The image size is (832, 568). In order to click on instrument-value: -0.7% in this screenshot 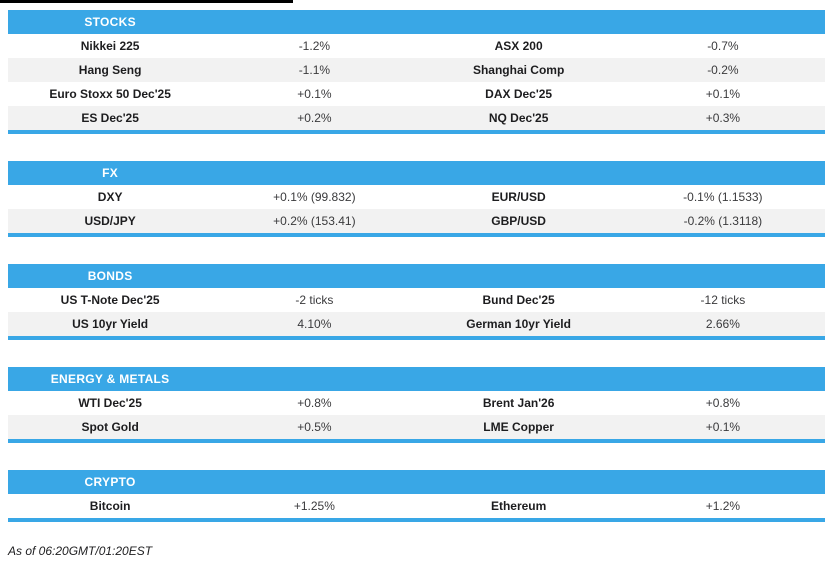, I will do `click(723, 46)`.